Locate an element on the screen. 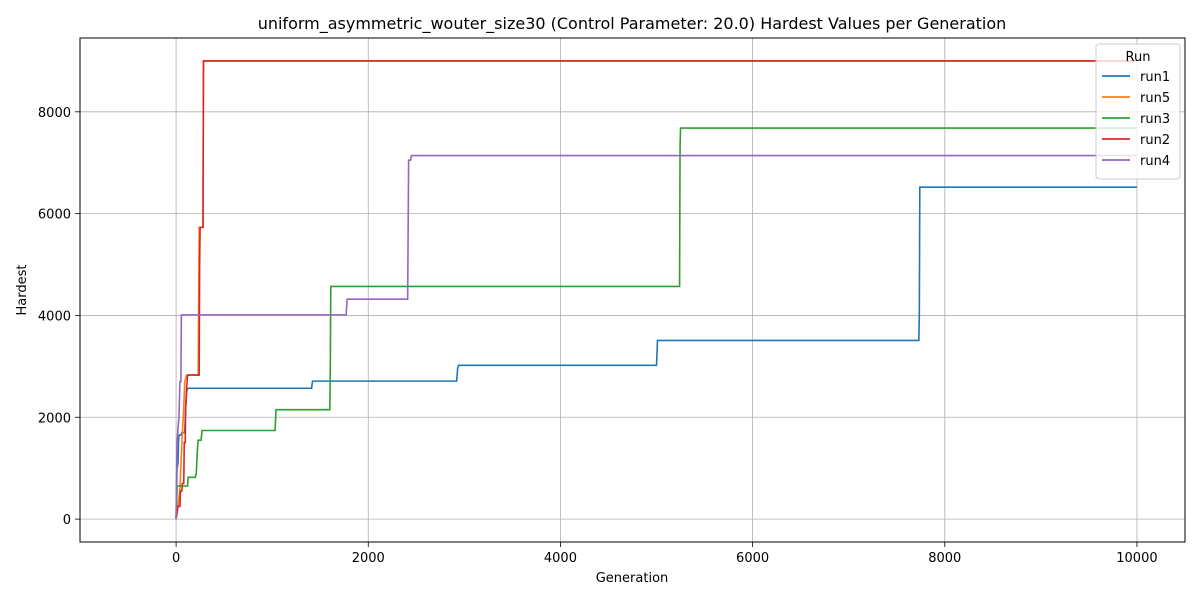  y-axis-label: Hardest is located at coordinates (22, 290).